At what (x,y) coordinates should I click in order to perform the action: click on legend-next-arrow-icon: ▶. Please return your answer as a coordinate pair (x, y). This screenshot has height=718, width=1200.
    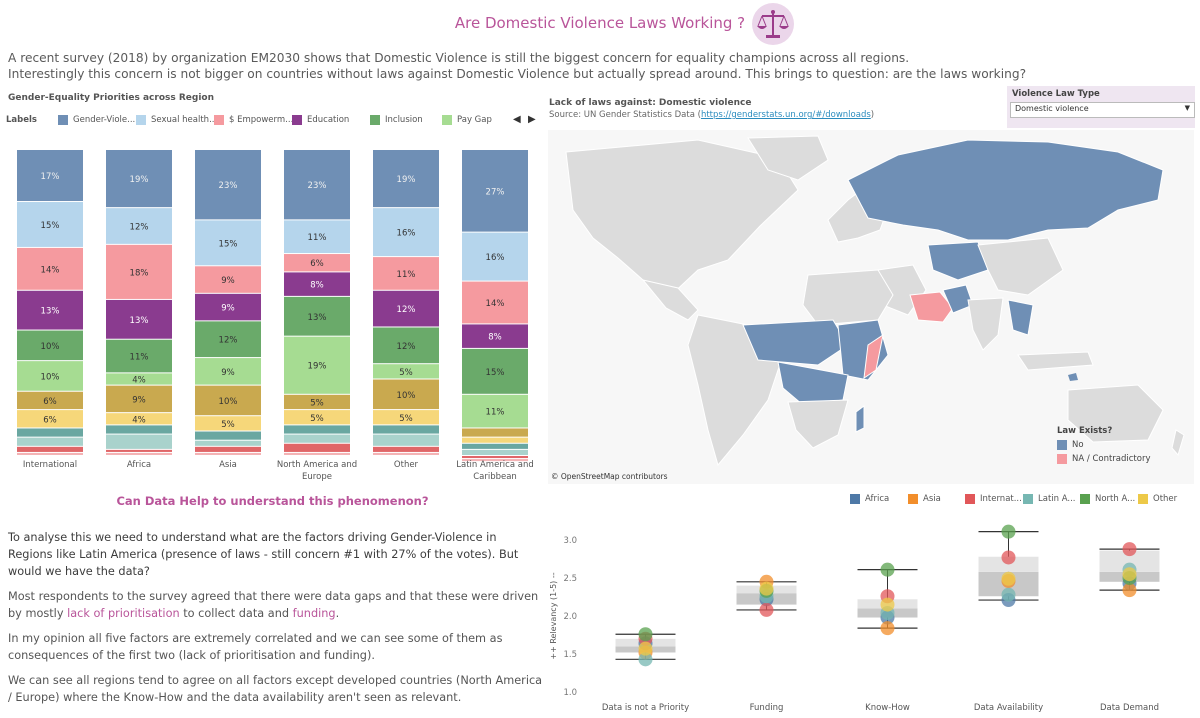
    Looking at the image, I should click on (532, 119).